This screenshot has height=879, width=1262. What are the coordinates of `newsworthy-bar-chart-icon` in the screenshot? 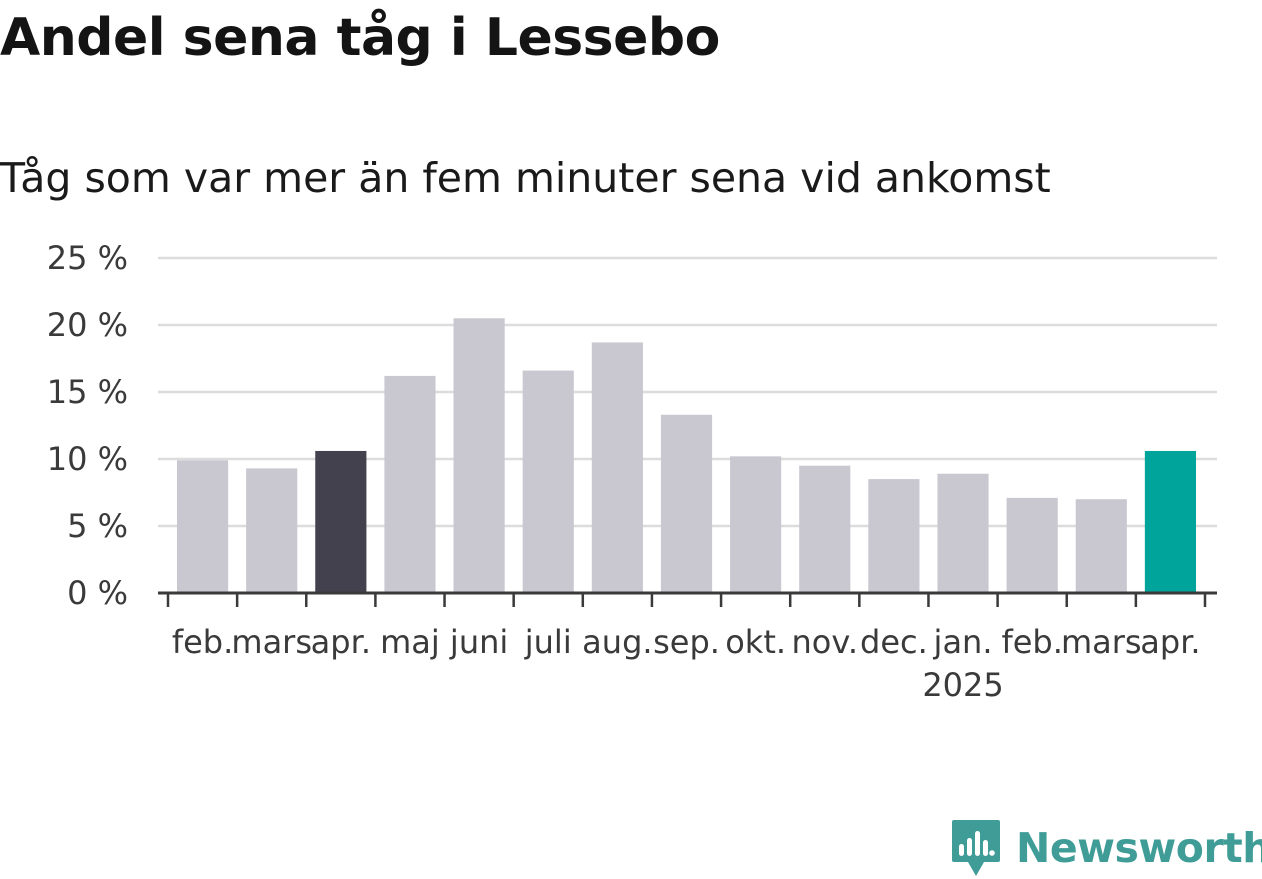 It's located at (976, 848).